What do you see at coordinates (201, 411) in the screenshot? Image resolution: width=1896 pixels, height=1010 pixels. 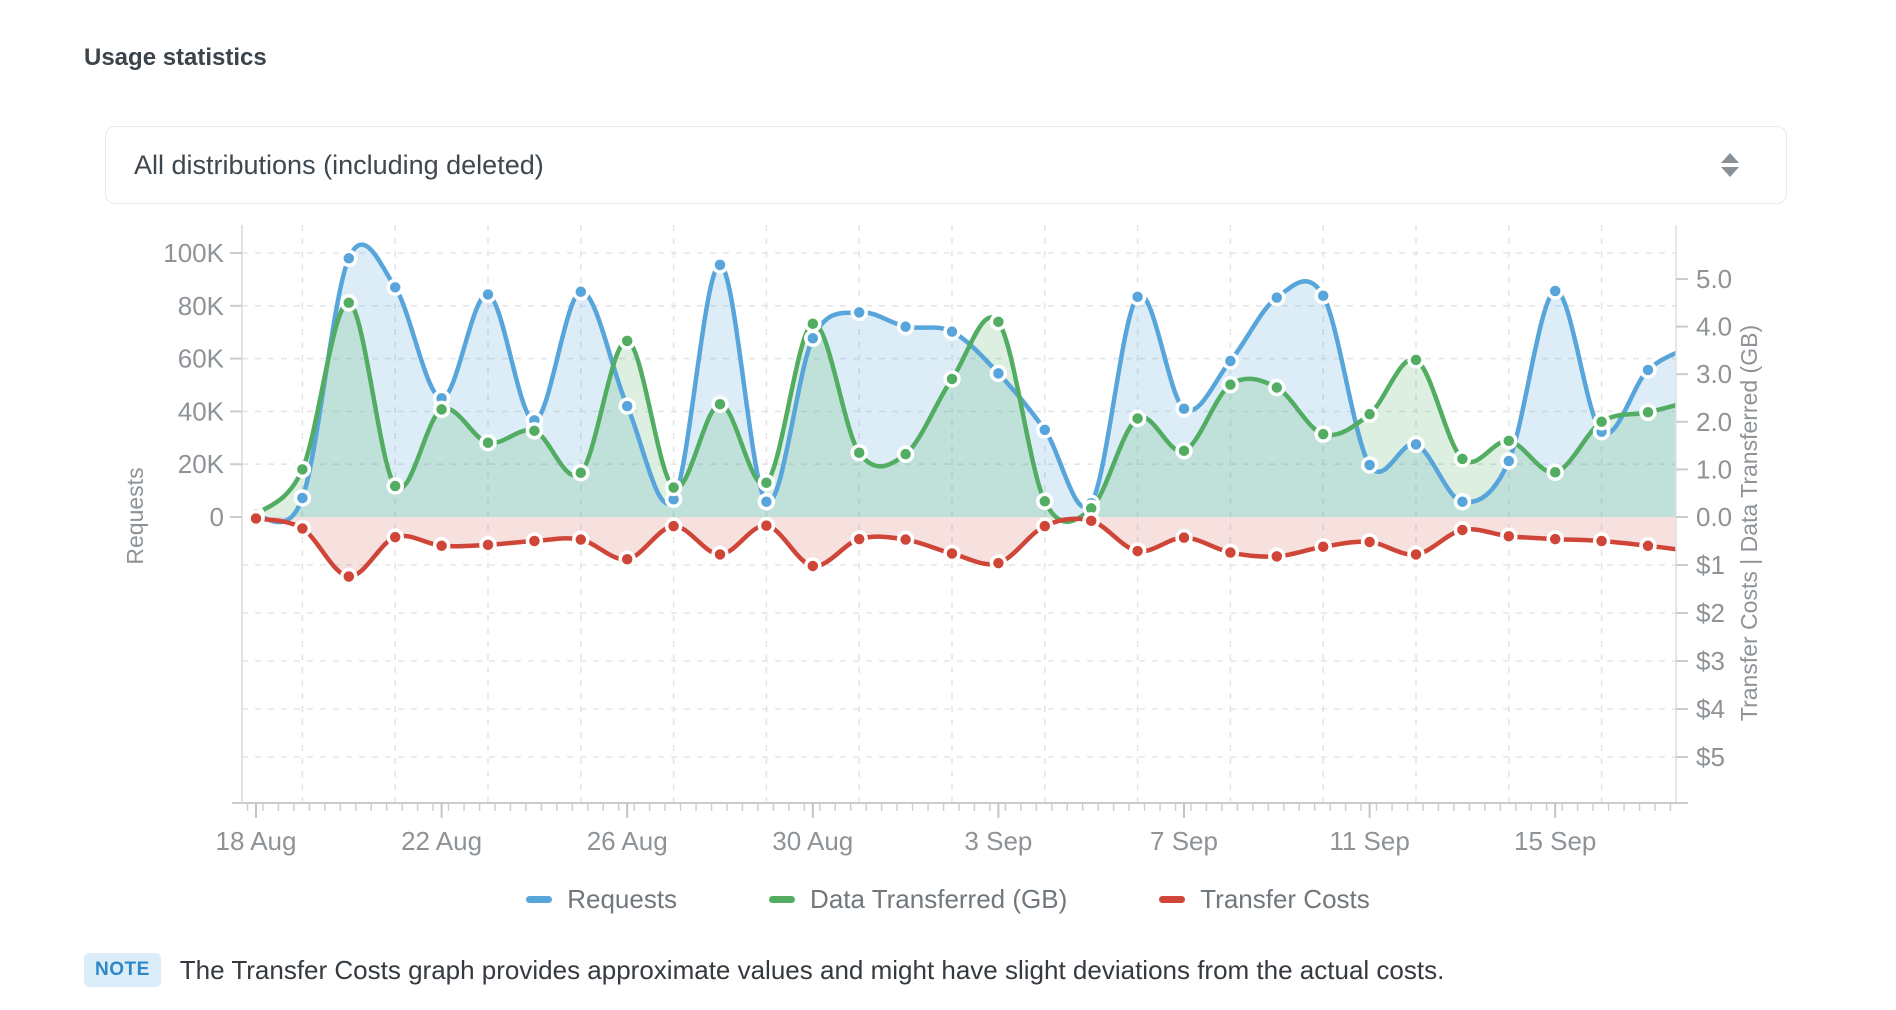 I see `svg-text: 40K` at bounding box center [201, 411].